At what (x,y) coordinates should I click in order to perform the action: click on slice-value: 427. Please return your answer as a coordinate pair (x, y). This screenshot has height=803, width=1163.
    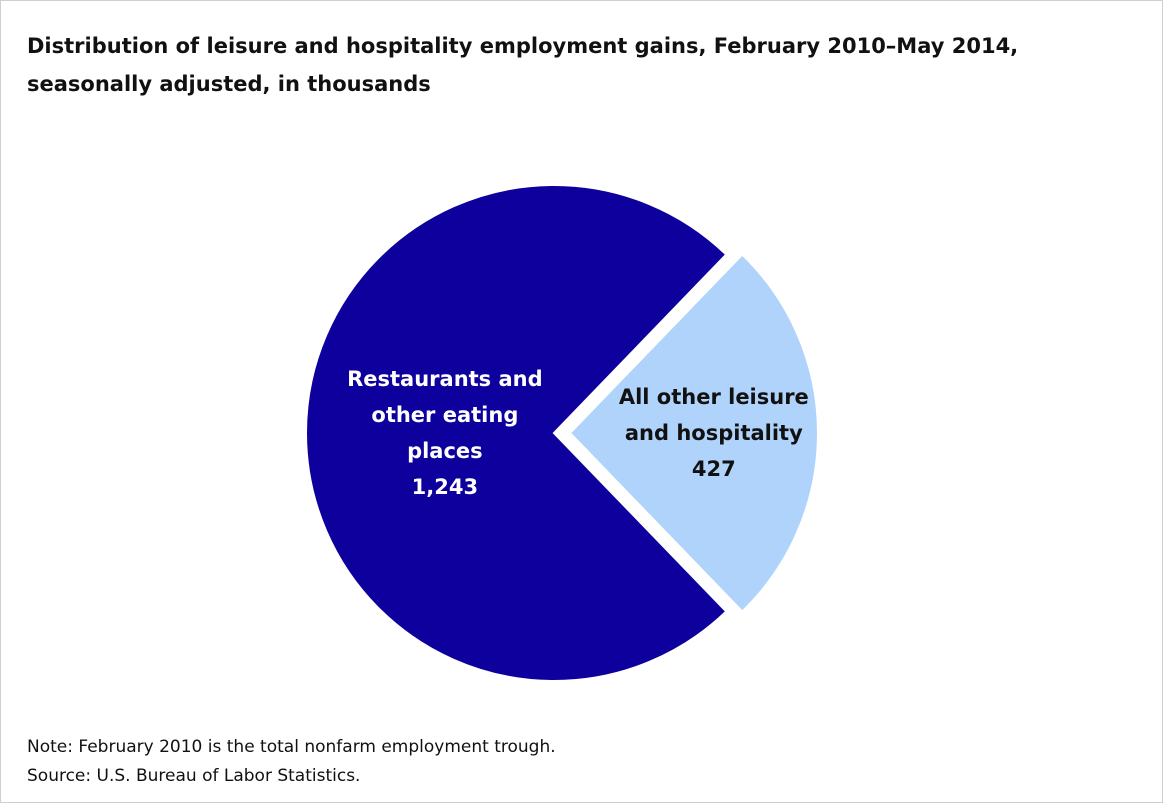
    Looking at the image, I should click on (713, 469).